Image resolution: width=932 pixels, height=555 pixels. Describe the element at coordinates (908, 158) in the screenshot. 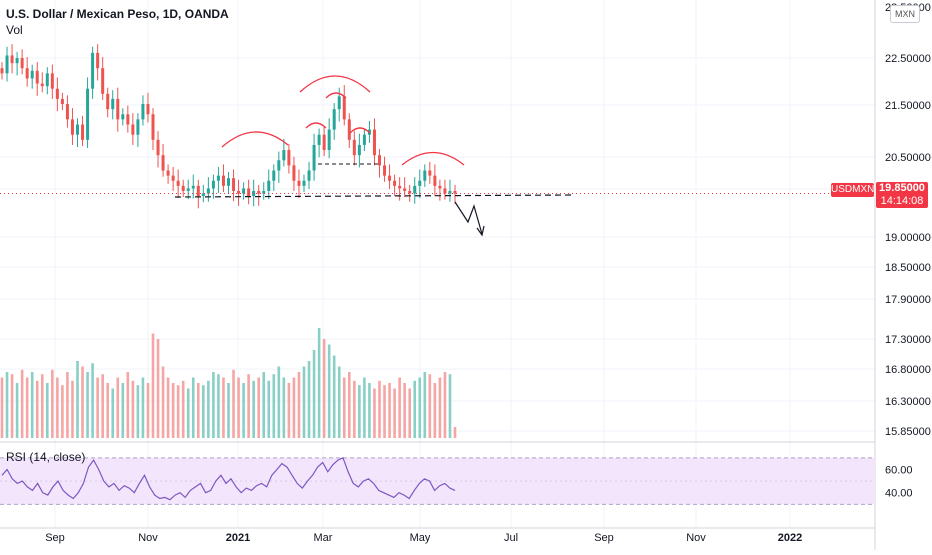

I see `price-tick-label: 20.50000` at that location.